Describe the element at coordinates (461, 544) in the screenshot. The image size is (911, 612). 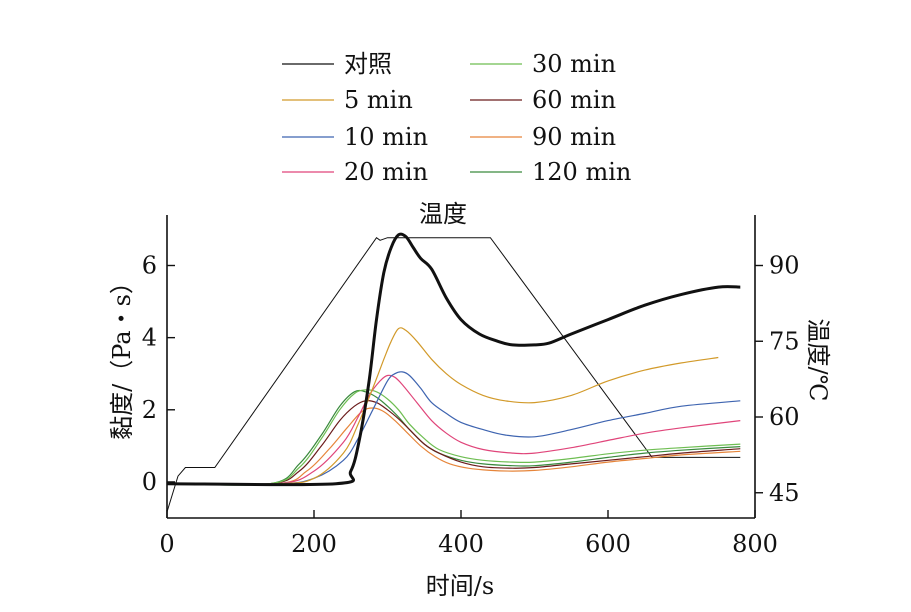
I see `x-tick-label: 400` at that location.